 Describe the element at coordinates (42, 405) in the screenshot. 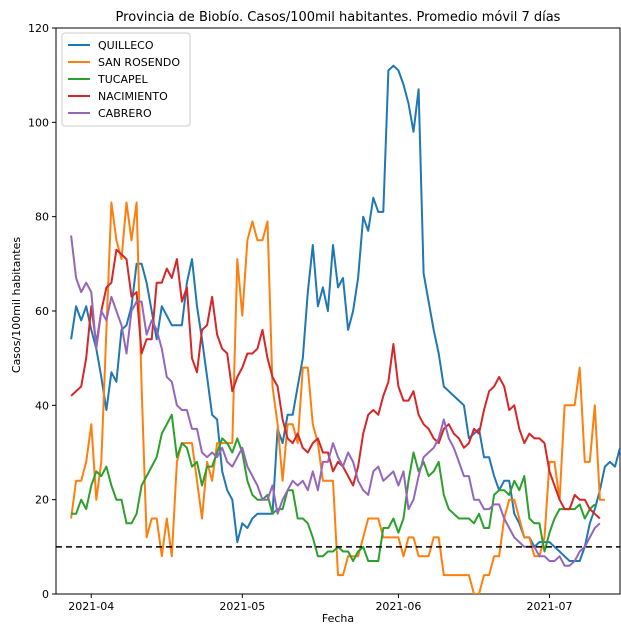

I see `y-tick-label: 40` at that location.